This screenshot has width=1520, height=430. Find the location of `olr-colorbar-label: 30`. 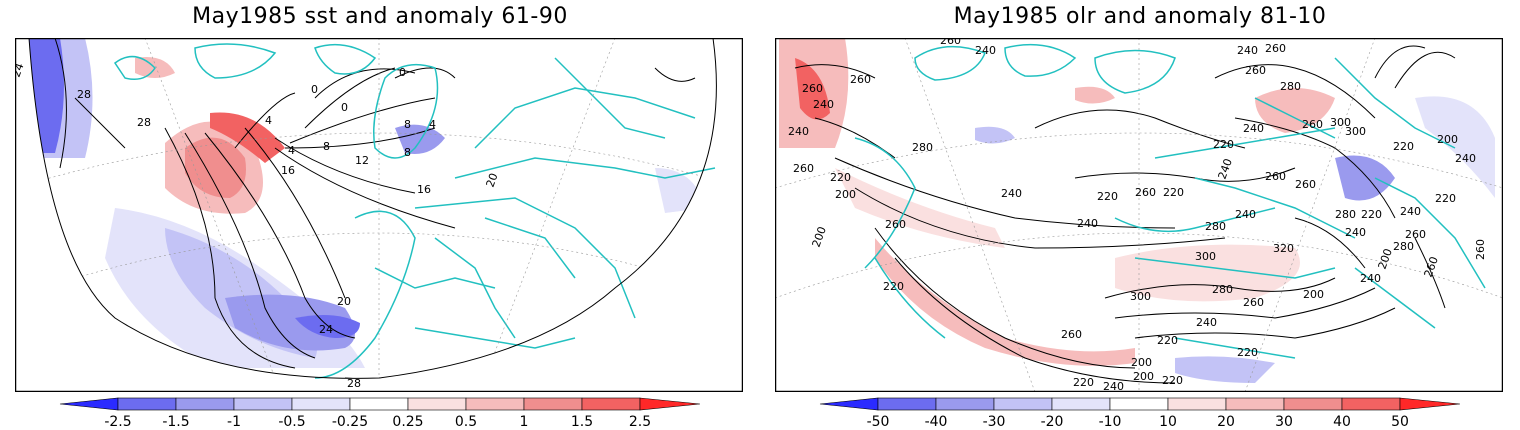

olr-colorbar-label: 30 is located at coordinates (1284, 422).